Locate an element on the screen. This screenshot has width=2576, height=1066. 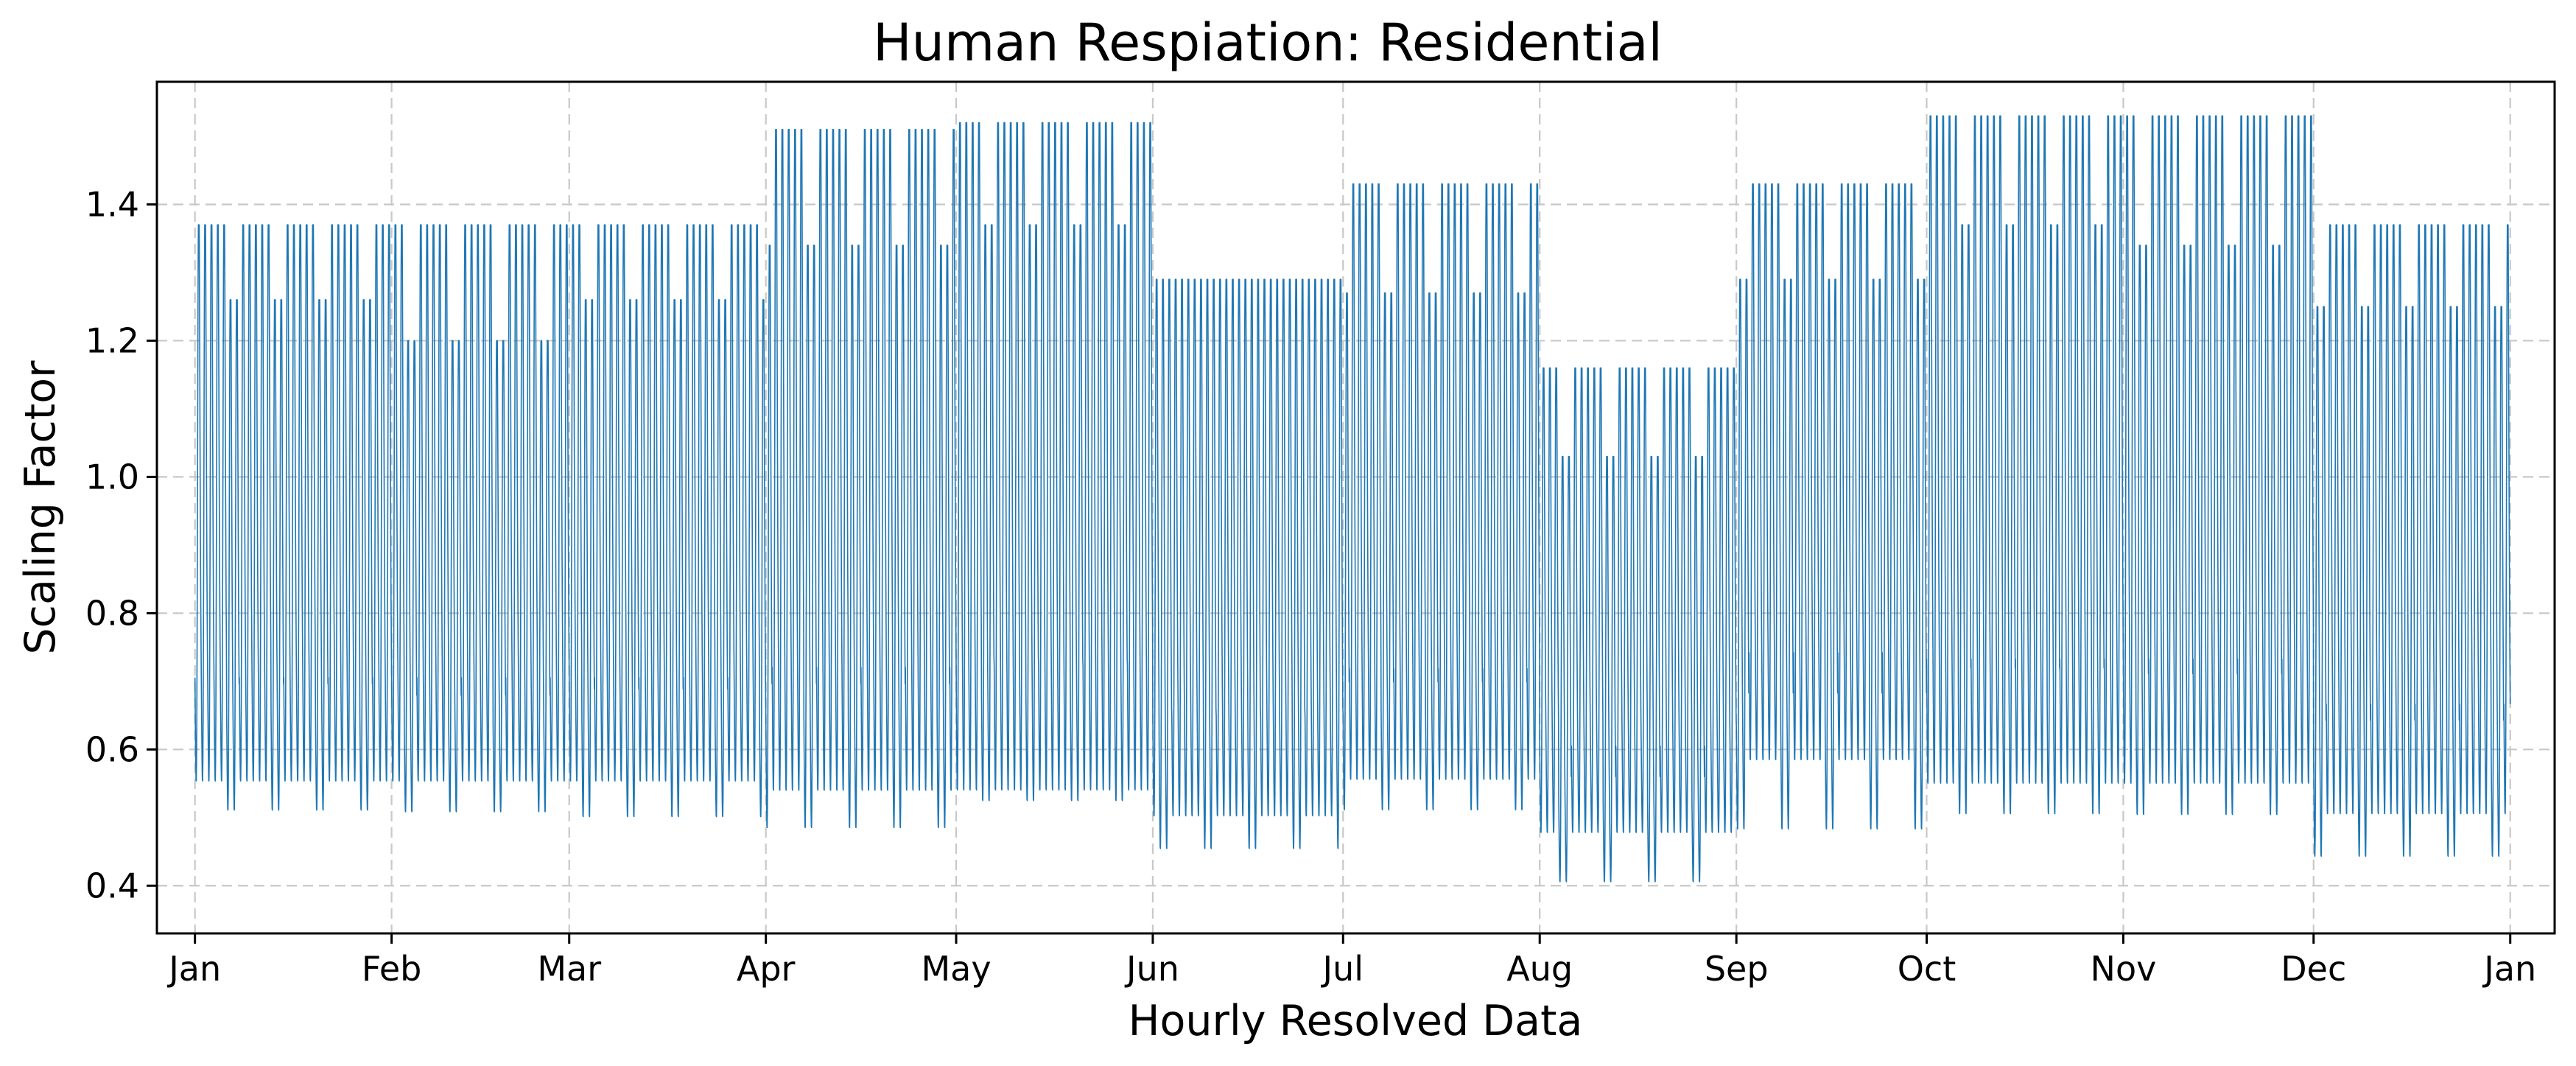
x-tick-label: Nov is located at coordinates (2124, 969).